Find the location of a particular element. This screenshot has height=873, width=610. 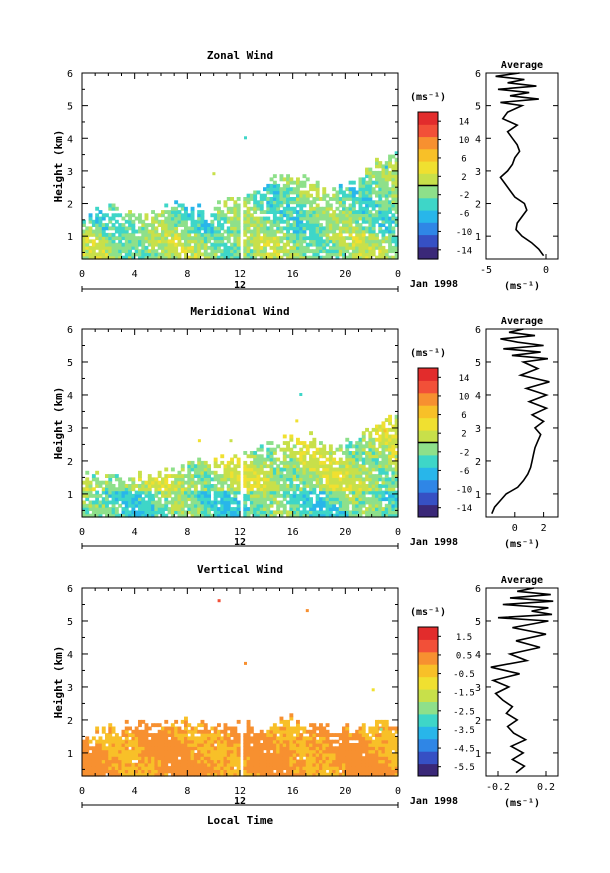

average-x-tick-label: 0 is located at coordinates (515, 528).